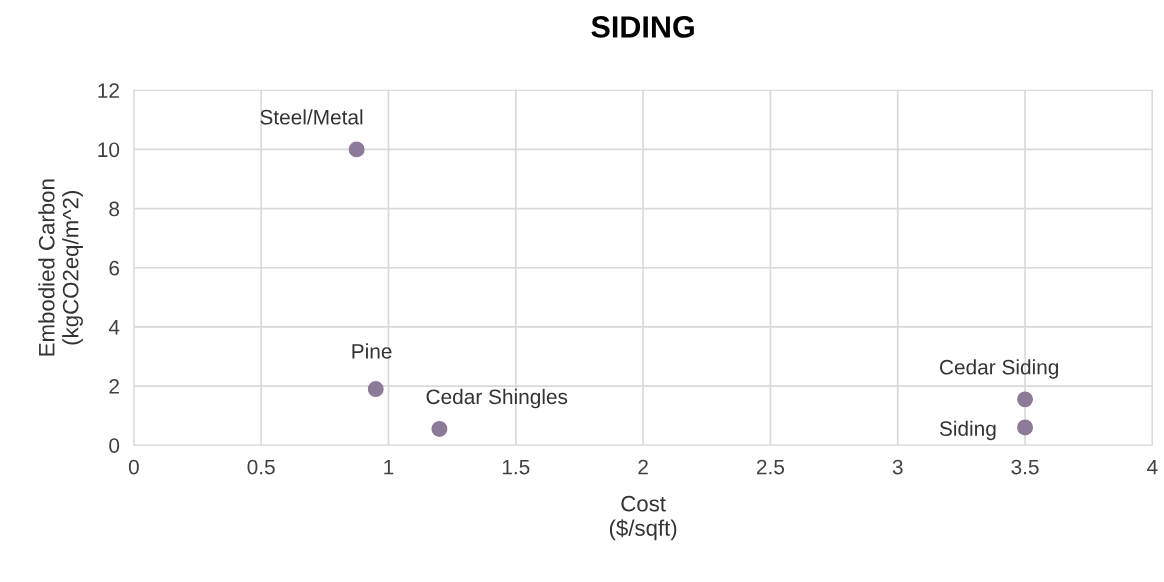 This screenshot has height=582, width=1164. Describe the element at coordinates (770, 467) in the screenshot. I see `x-tick-label: 2.5` at that location.